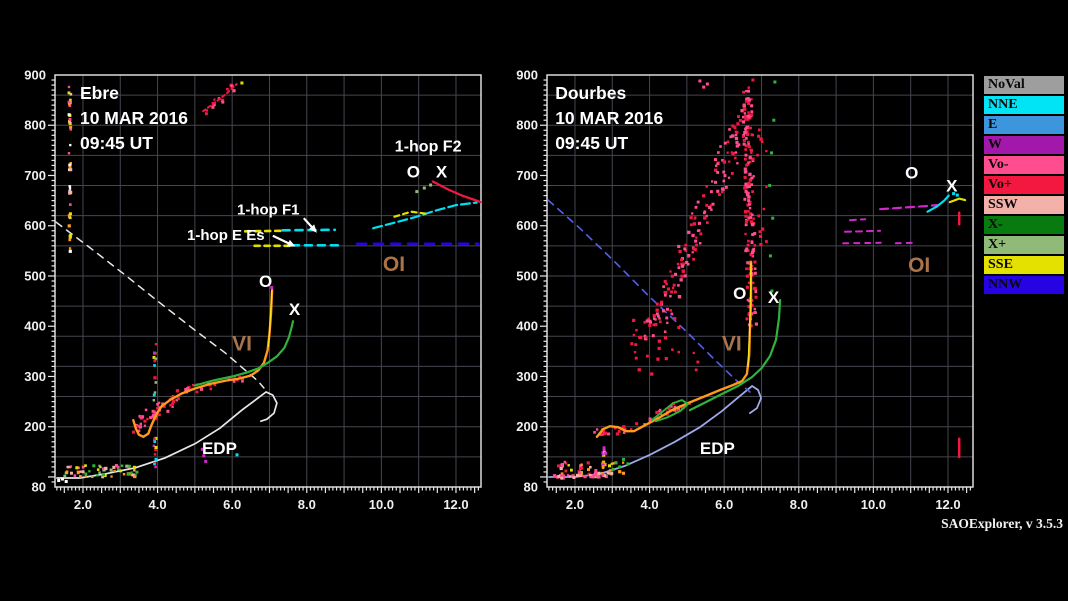 The height and width of the screenshot is (601, 1068). I want to click on y-tick-label: 80, so click(531, 487).